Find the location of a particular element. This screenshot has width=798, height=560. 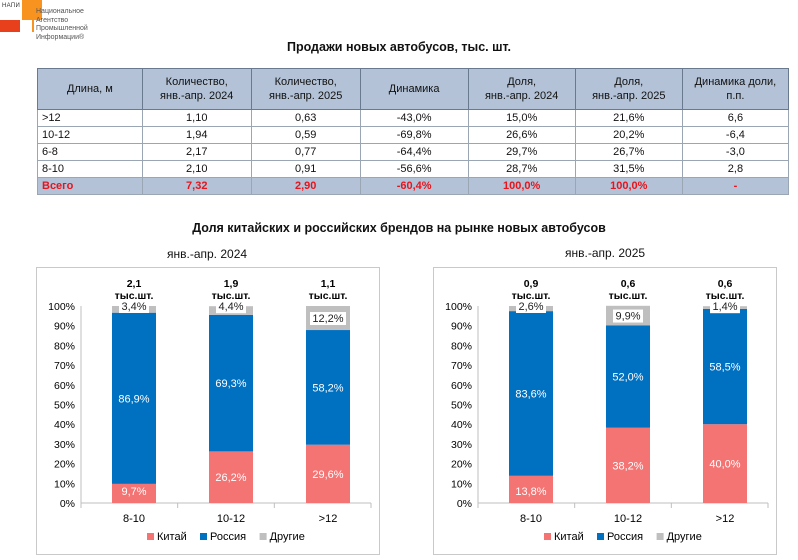

data-label: 52,0% is located at coordinates (627, 378).